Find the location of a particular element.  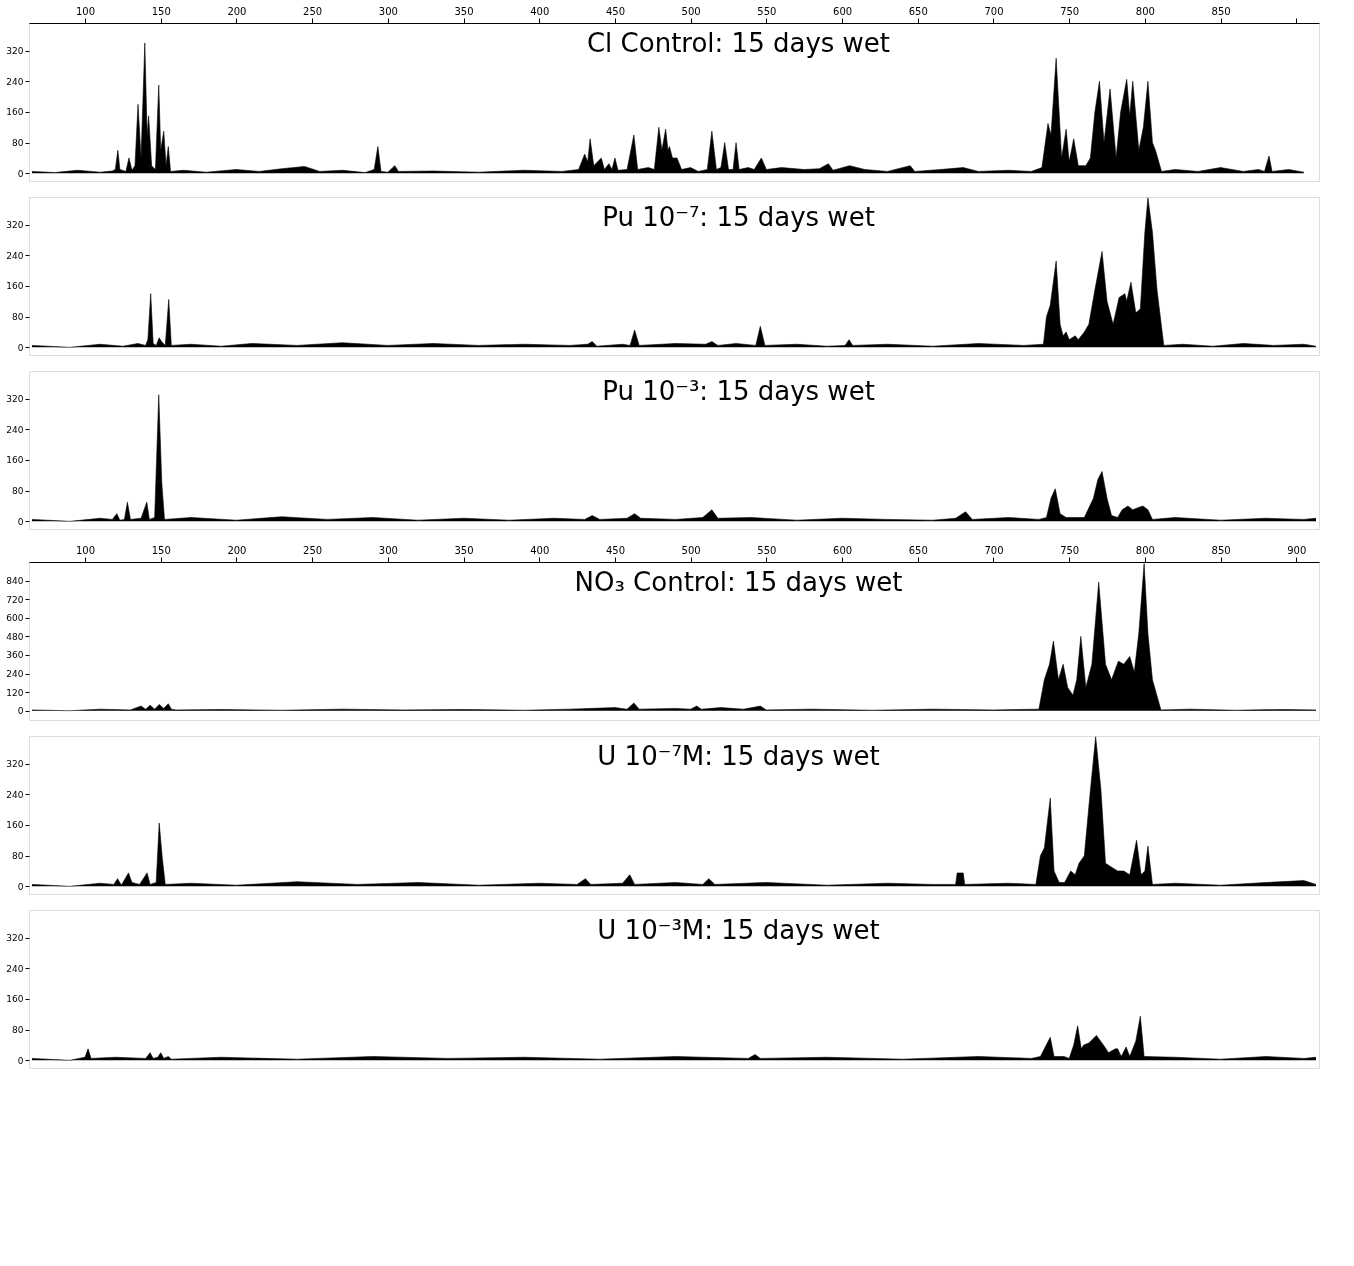

chart-title: Pu 10⁻⁷: 15 days wet is located at coordinates (738, 217).